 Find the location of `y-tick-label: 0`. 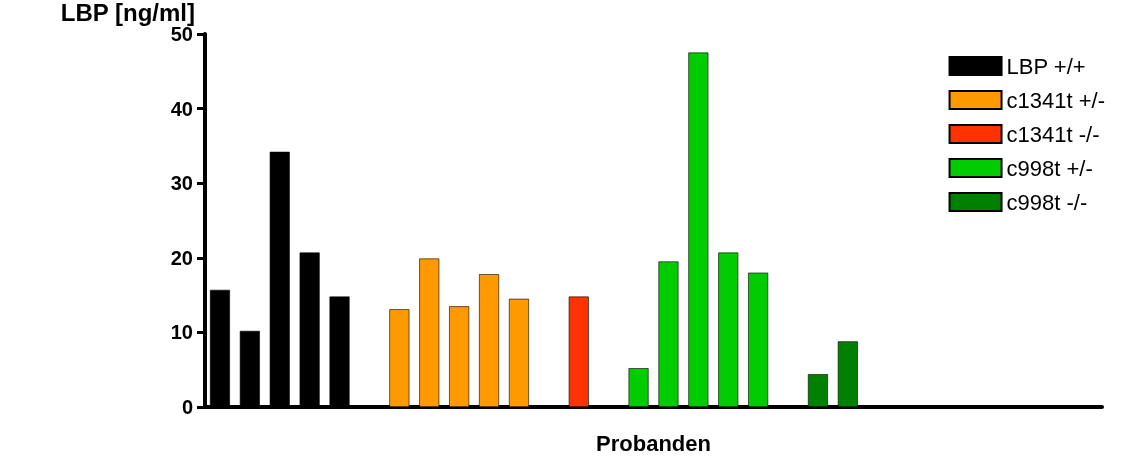

y-tick-label: 0 is located at coordinates (187, 407).